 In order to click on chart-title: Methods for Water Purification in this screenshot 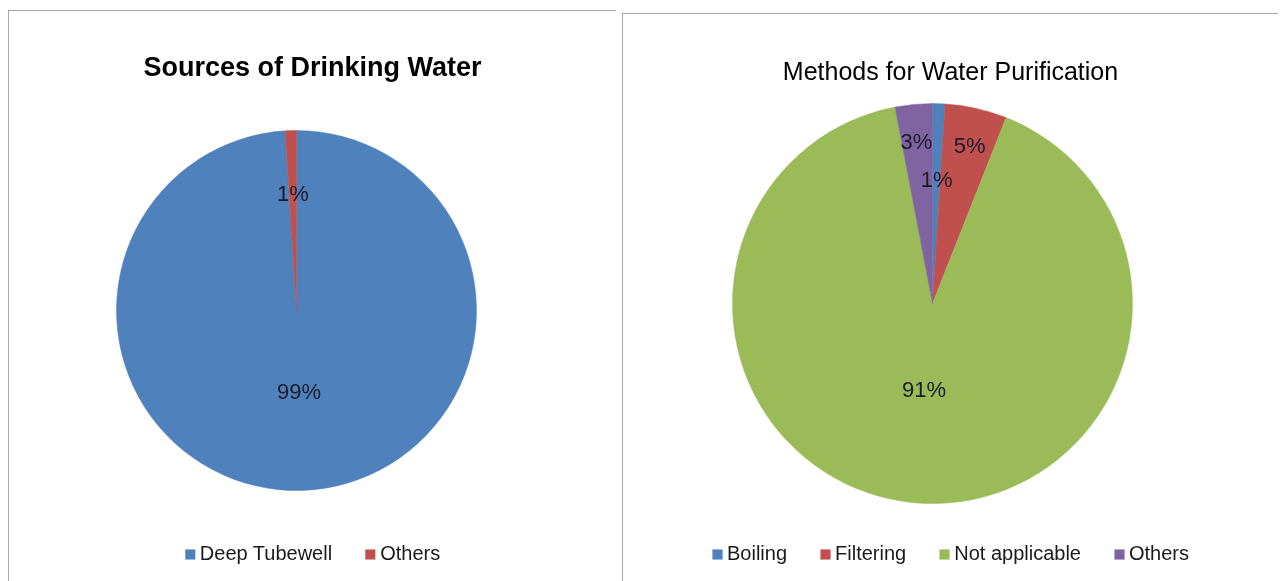, I will do `click(950, 70)`.